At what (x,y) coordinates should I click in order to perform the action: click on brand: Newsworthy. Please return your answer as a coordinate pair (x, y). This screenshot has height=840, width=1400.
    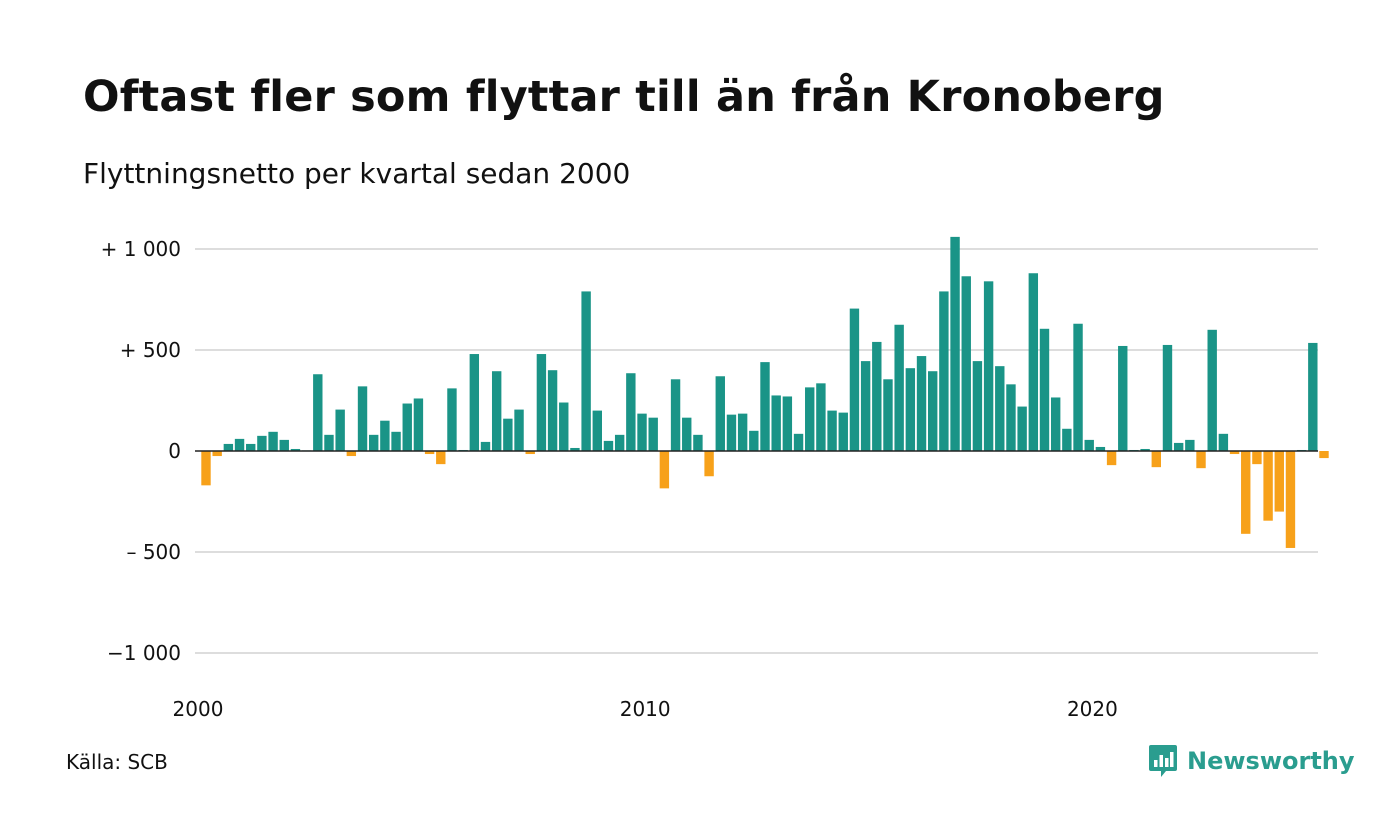
    Looking at the image, I should click on (1251, 761).